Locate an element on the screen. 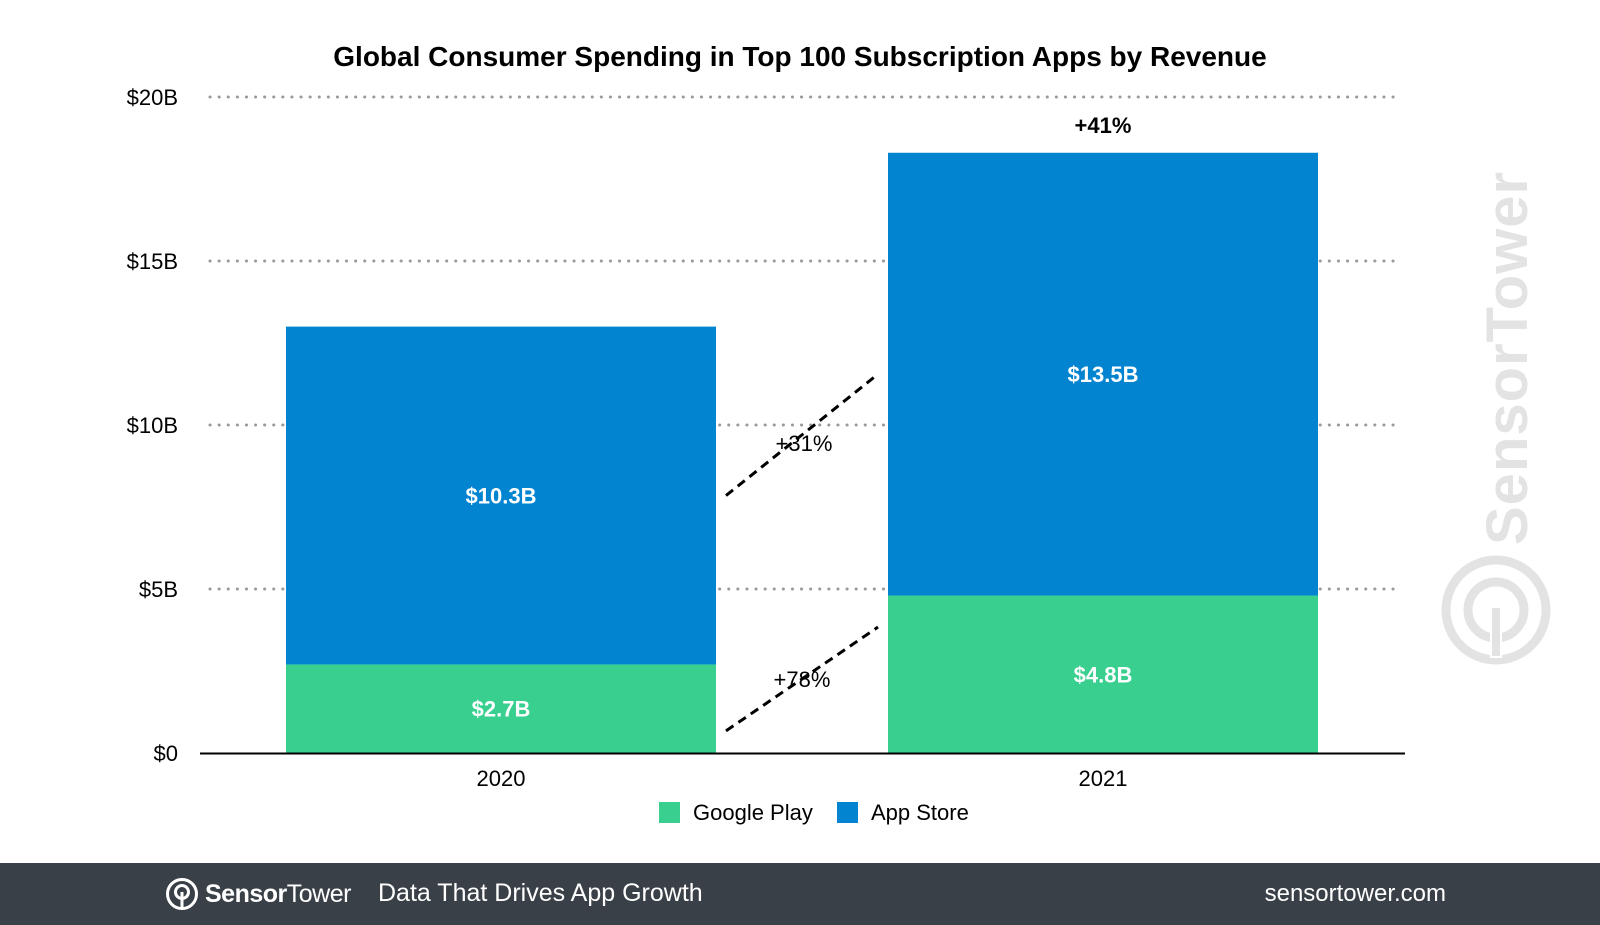  app-store-growth-label: +31% is located at coordinates (804, 443).